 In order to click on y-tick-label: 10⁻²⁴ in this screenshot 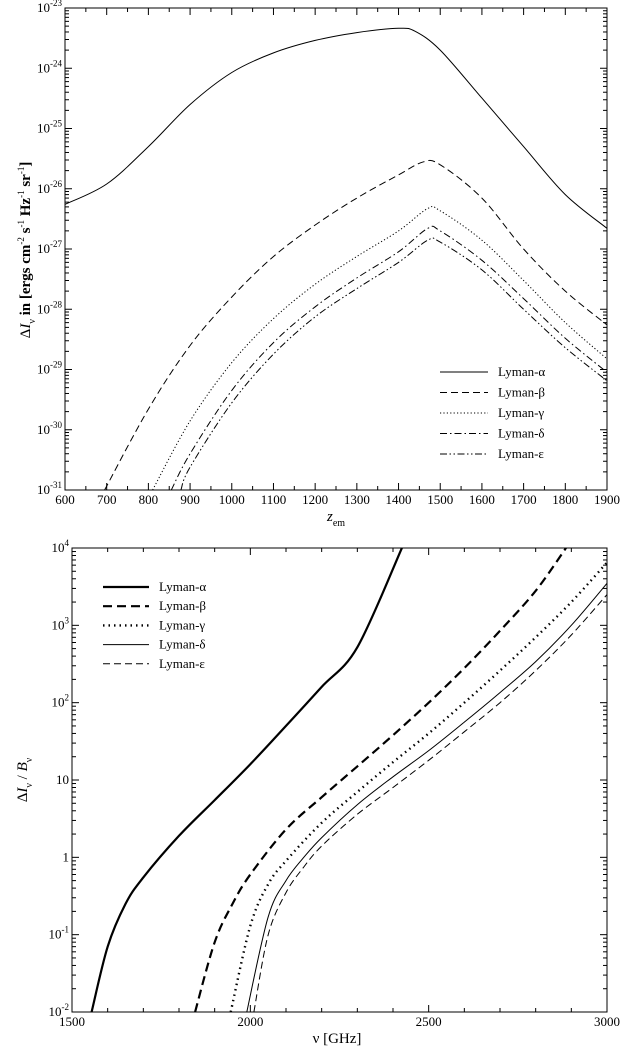, I will do `click(49, 66)`.